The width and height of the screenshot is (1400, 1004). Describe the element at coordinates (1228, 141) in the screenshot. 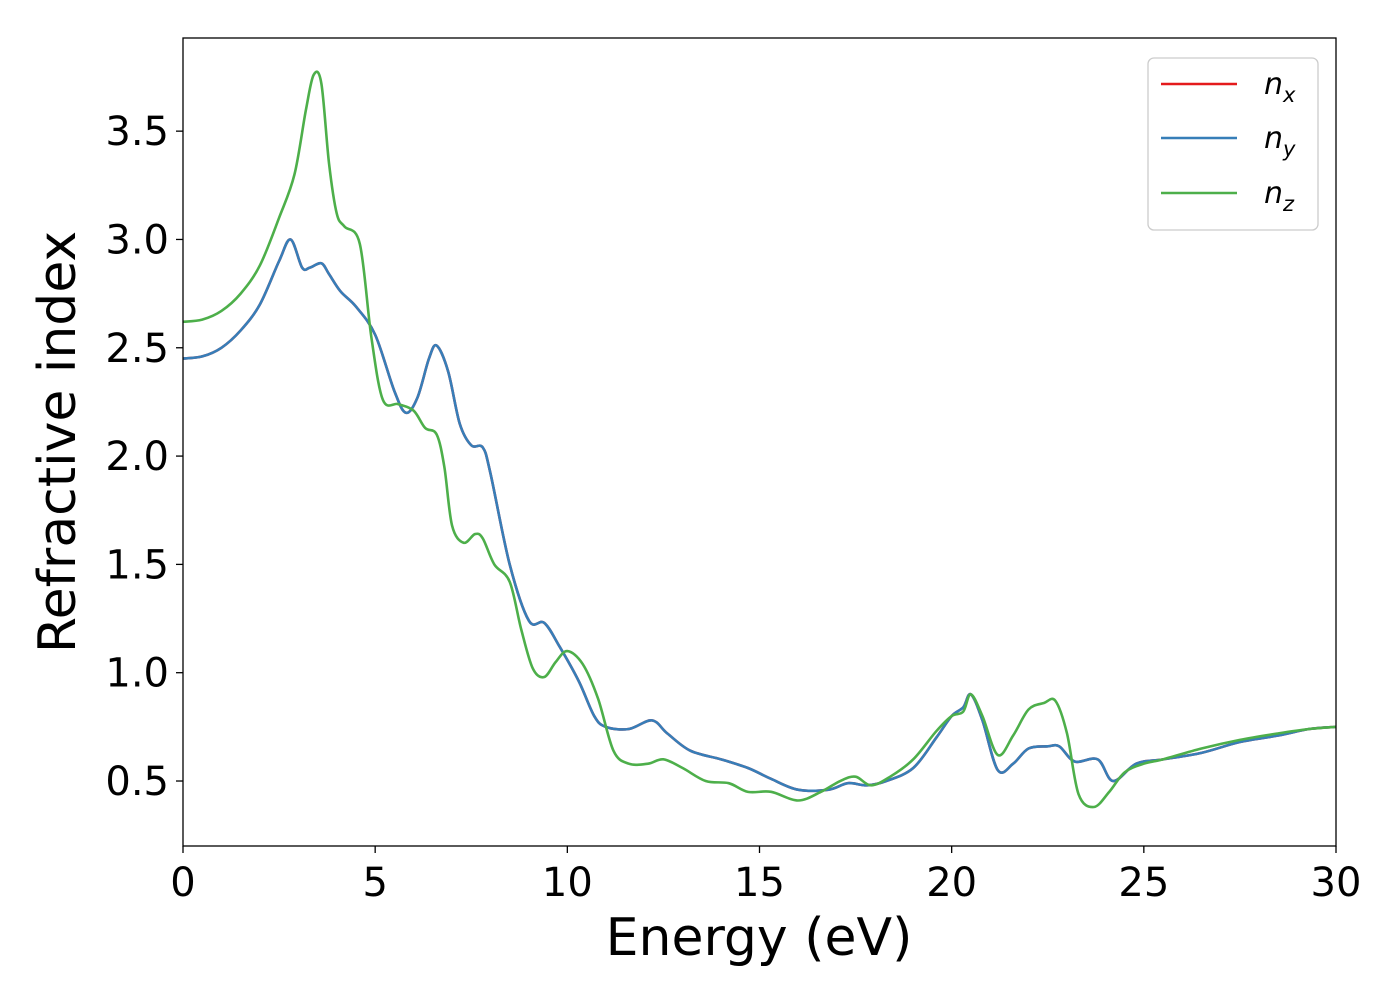

I see `legend-entries: nx ny nz` at that location.